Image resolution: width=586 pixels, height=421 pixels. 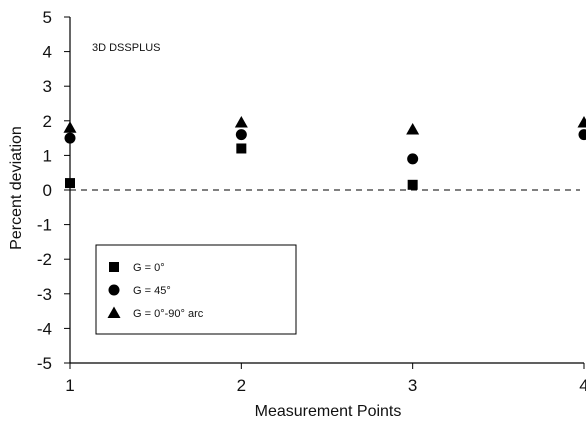 I want to click on series-triangle, so click(x=324, y=125).